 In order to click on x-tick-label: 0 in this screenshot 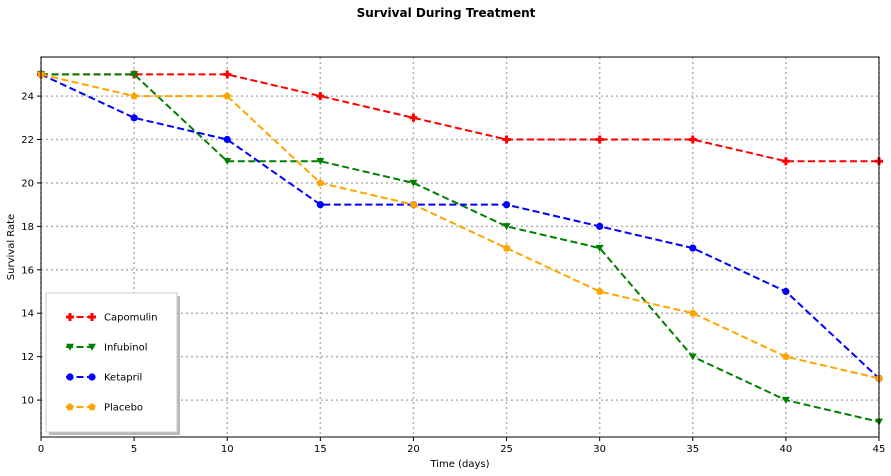, I will do `click(41, 449)`.